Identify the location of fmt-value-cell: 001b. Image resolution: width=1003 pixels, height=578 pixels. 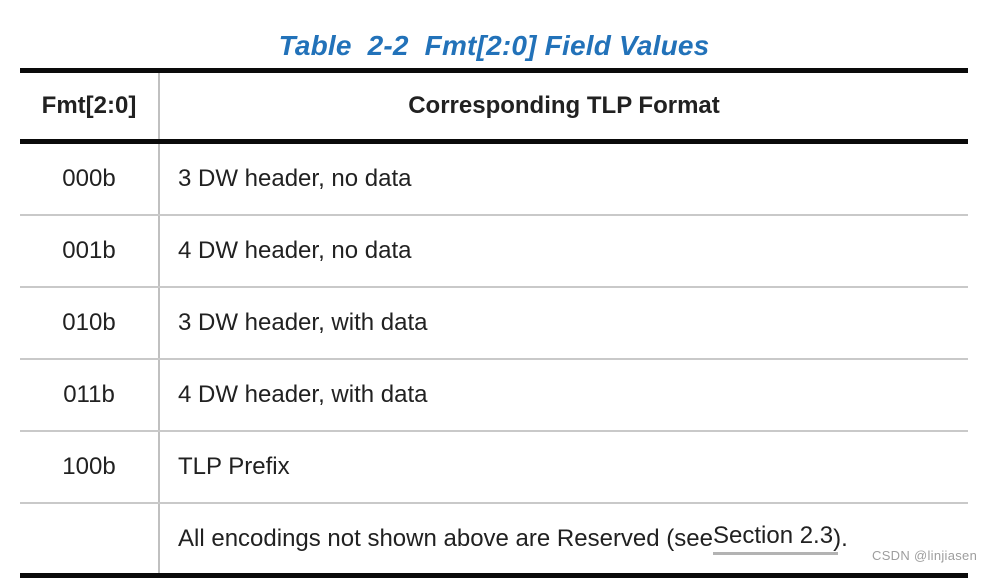
(90, 251).